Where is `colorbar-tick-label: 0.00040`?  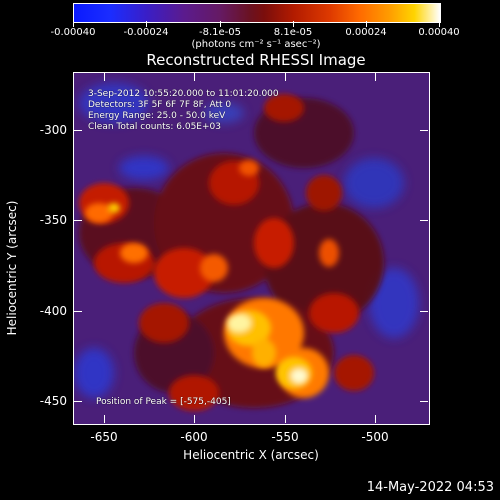
colorbar-tick-label: 0.00040 is located at coordinates (439, 32).